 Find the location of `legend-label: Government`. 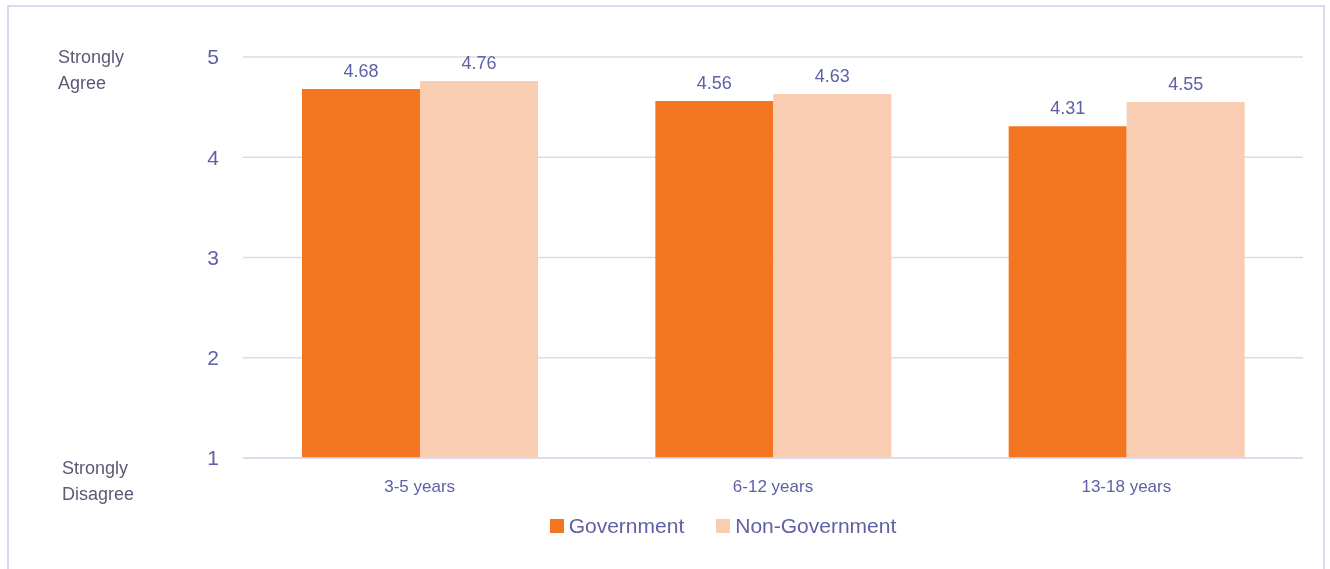

legend-label: Government is located at coordinates (626, 526).